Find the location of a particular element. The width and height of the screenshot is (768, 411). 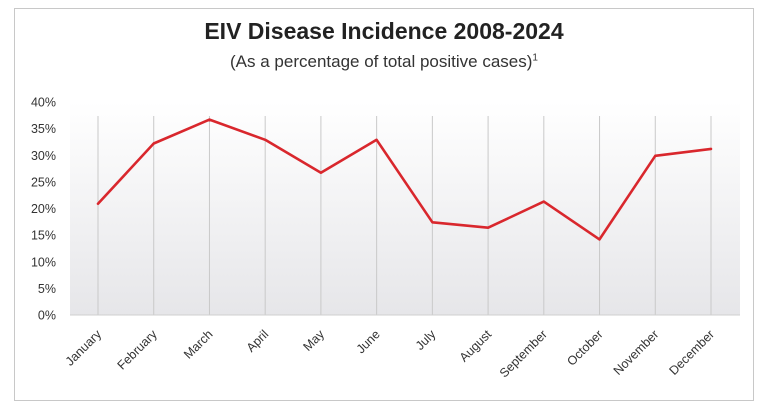

y-tick-label: 5% is located at coordinates (47, 289).